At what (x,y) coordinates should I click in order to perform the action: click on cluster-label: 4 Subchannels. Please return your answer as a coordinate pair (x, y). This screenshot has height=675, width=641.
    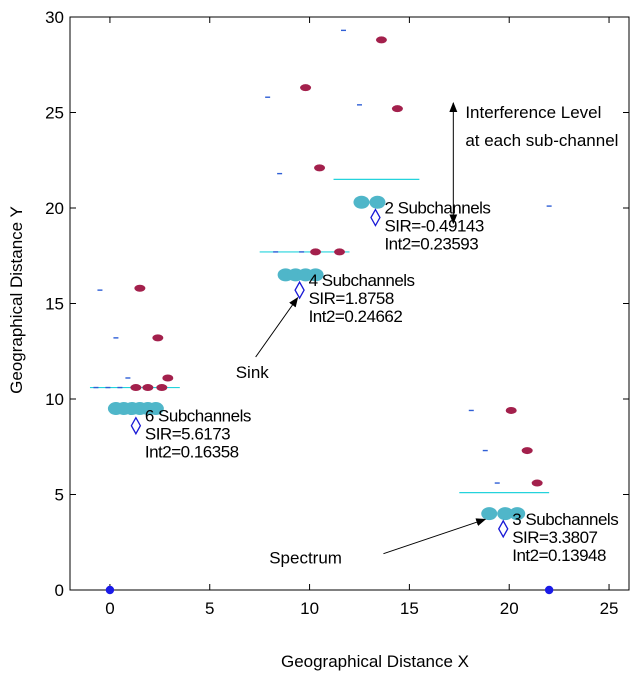
    Looking at the image, I should click on (362, 280).